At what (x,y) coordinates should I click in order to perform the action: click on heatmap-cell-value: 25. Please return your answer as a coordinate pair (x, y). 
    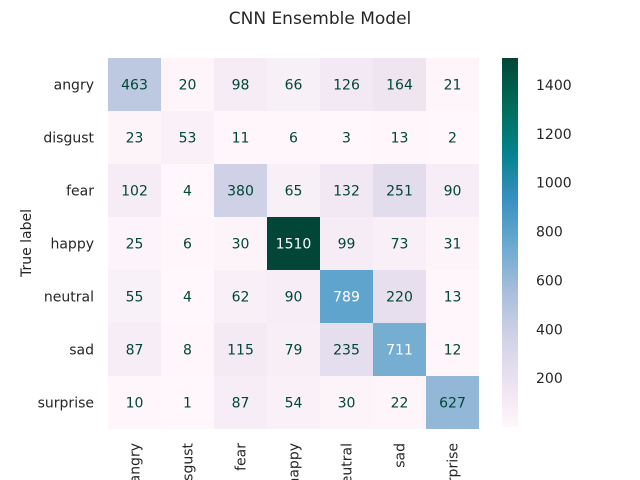
    Looking at the image, I should click on (135, 245).